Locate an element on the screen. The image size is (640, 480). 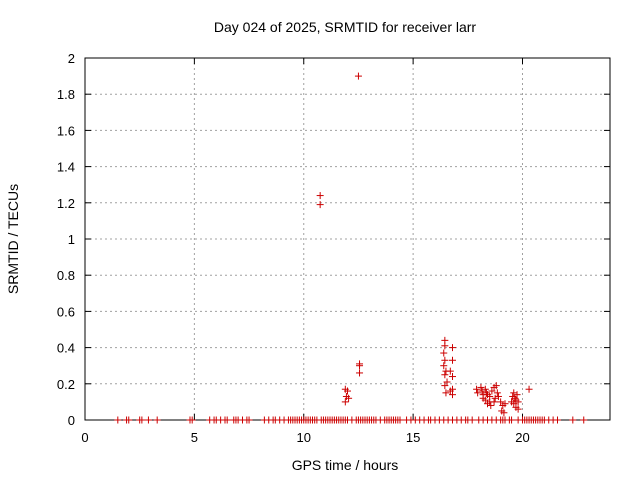
y-tick-label: 0.4 is located at coordinates (66, 348).